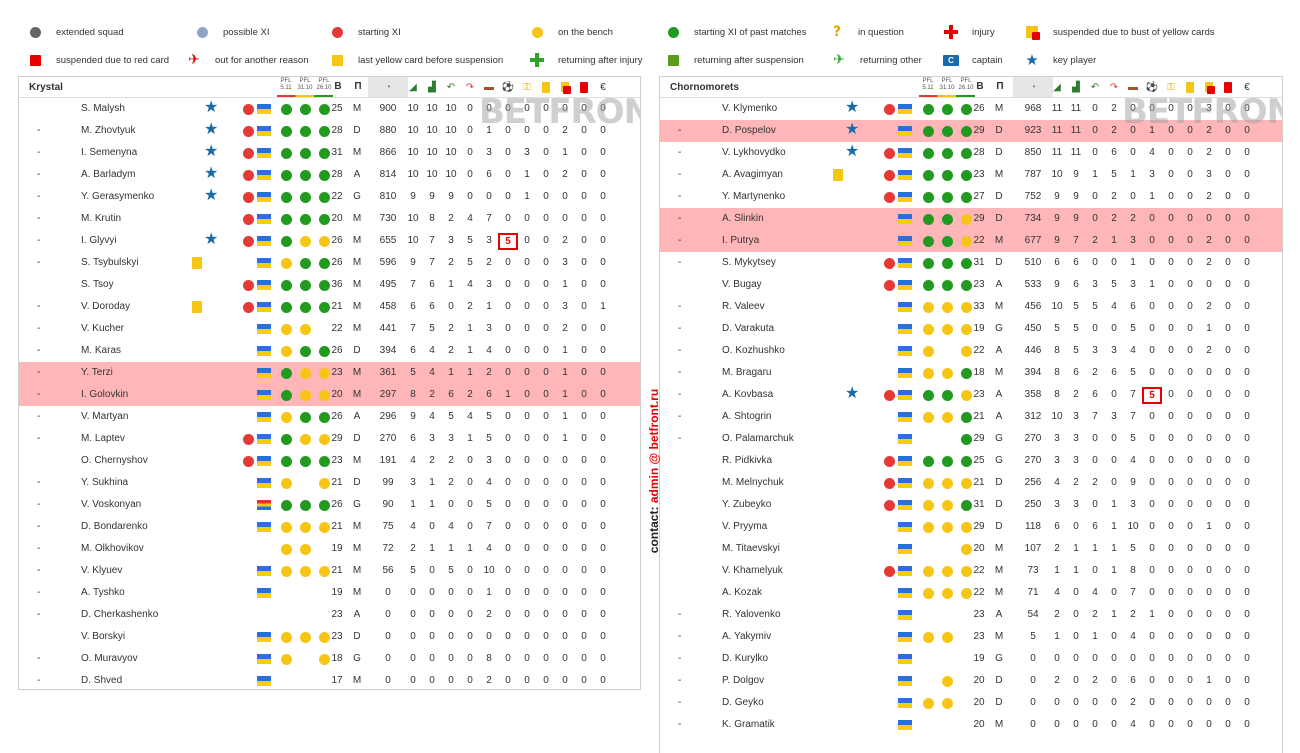 This screenshot has width=1300, height=753. I want to click on player-name: P. Dolgov, so click(743, 680).